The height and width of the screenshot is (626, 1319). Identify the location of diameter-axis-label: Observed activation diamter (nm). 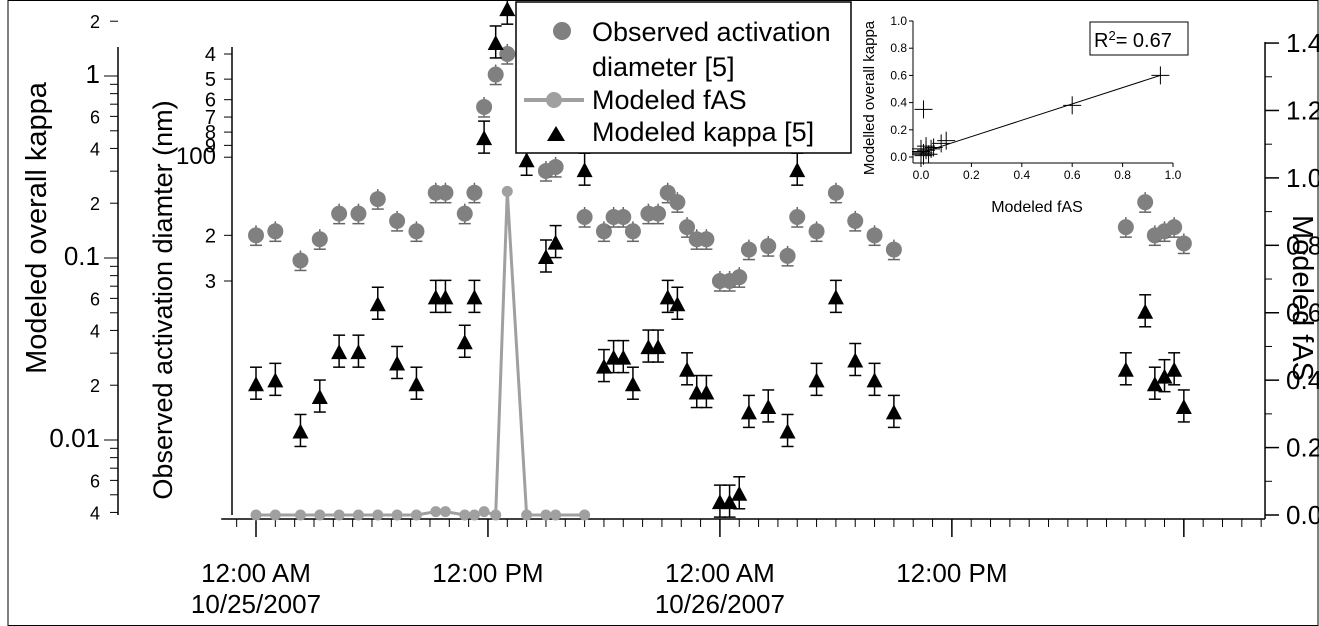
(163, 299).